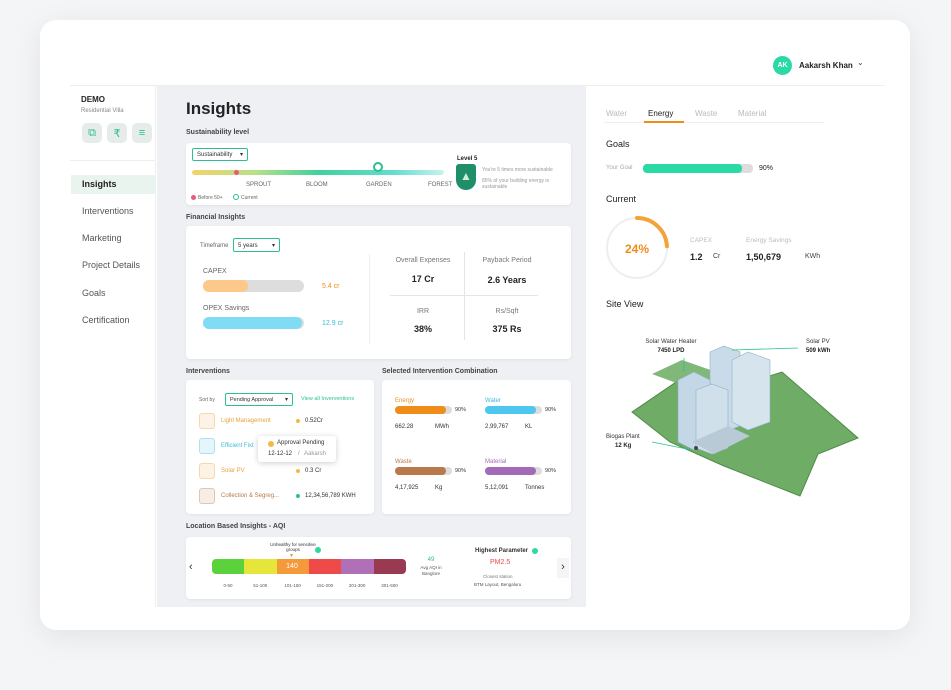 Image resolution: width=951 pixels, height=690 pixels. Describe the element at coordinates (706, 113) in the screenshot. I see `tab-waste: Waste` at that location.